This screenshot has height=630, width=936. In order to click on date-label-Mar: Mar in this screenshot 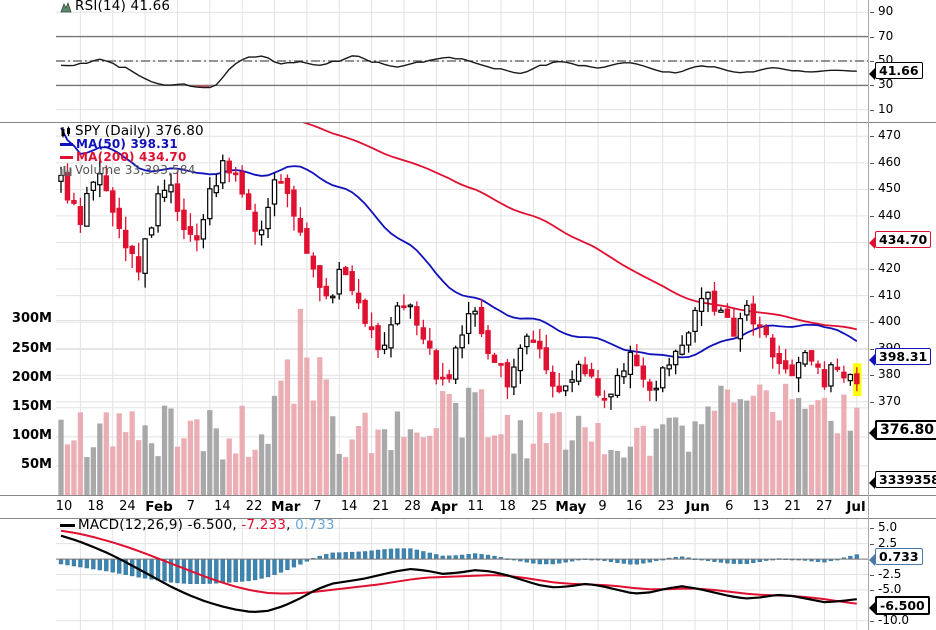, I will do `click(286, 507)`.